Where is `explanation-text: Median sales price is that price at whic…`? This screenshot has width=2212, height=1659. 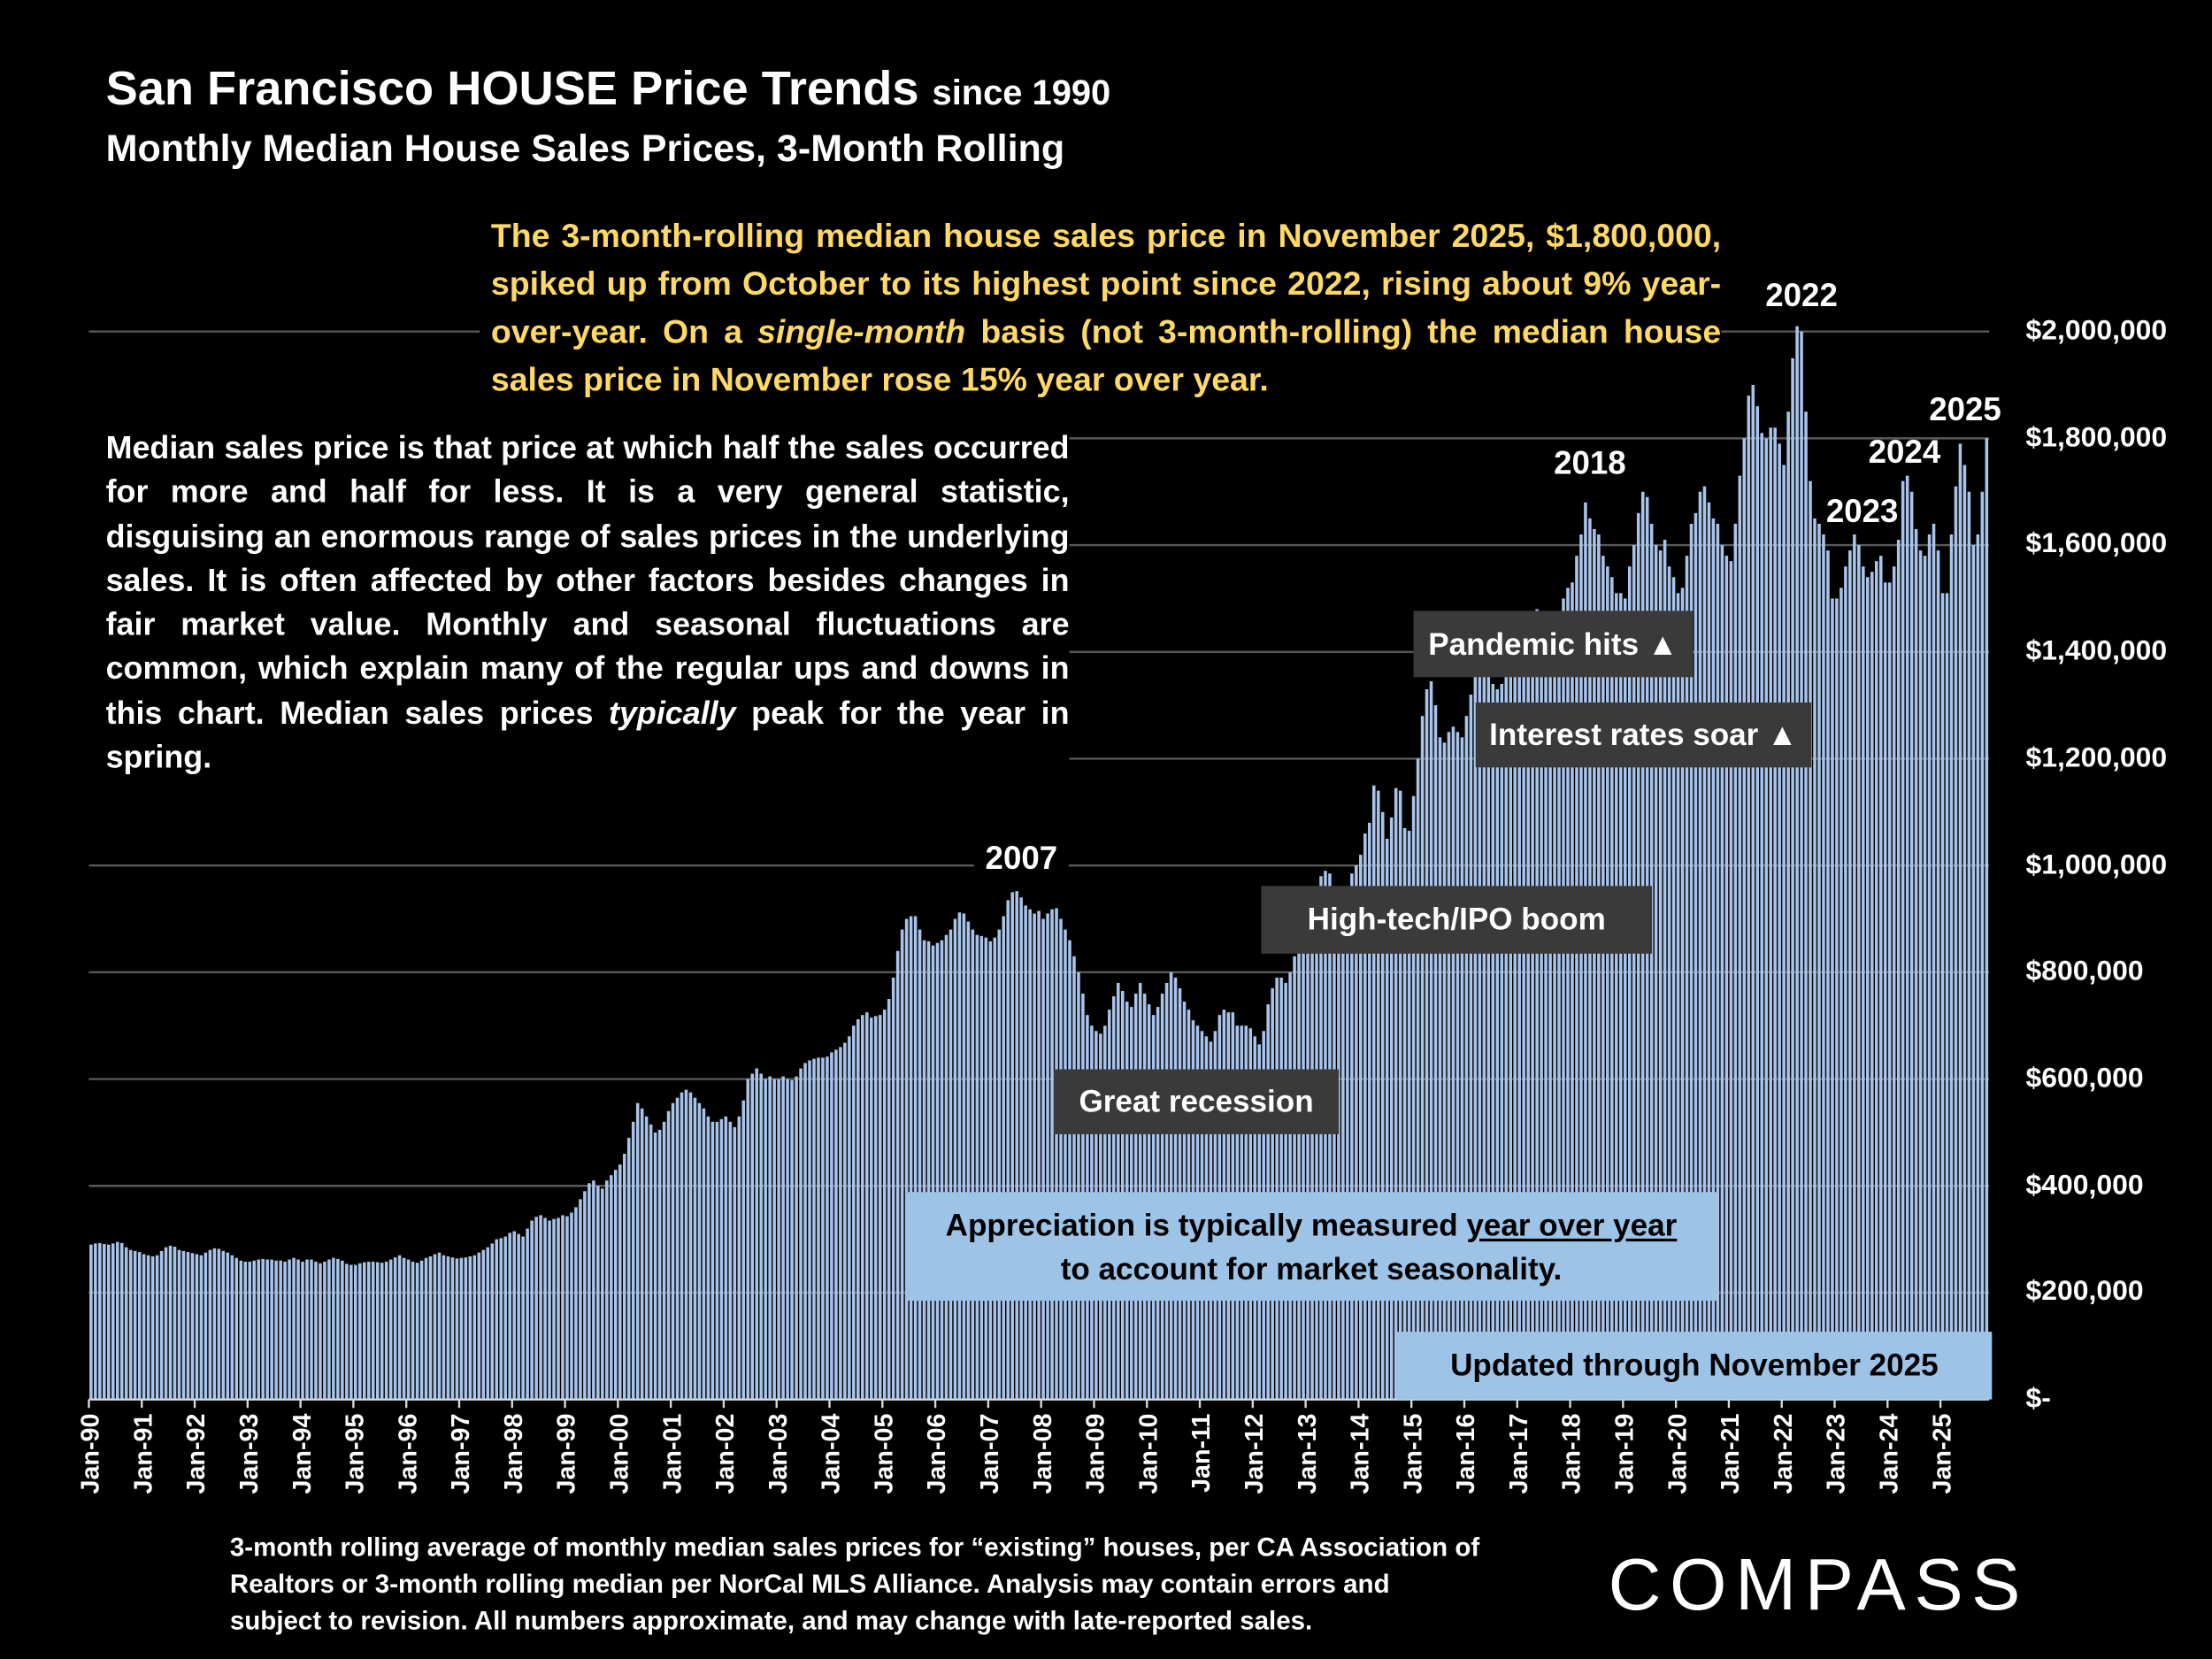 explanation-text: Median sales price is that price at whic… is located at coordinates (577, 603).